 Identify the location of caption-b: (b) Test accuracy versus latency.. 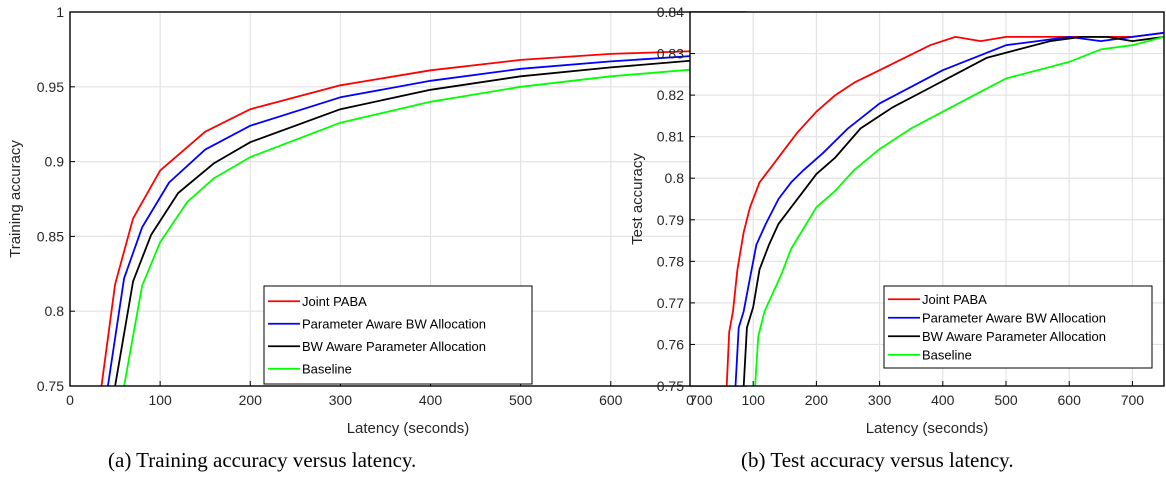
(877, 460).